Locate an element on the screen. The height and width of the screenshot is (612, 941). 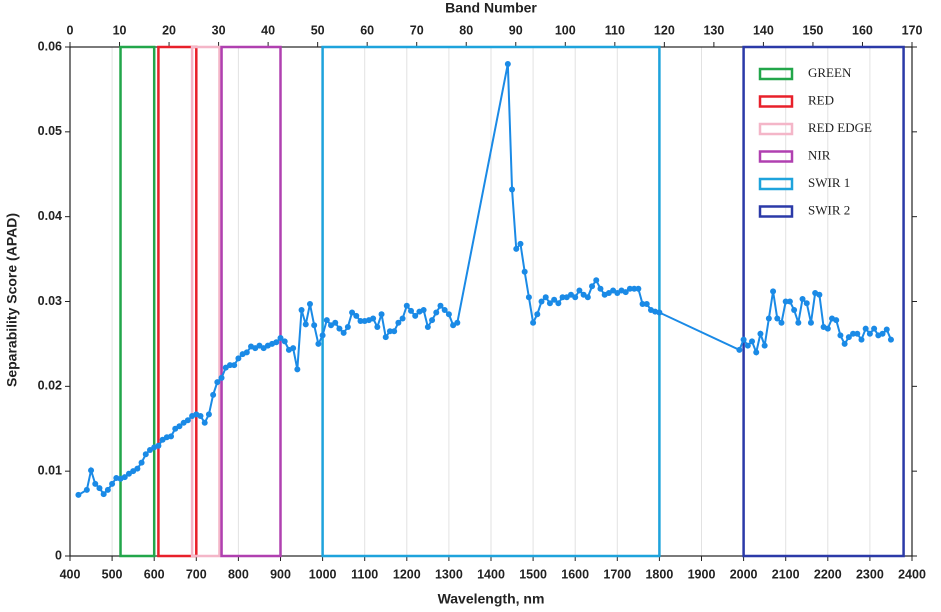
x-tick-label: 1500 is located at coordinates (533, 574).